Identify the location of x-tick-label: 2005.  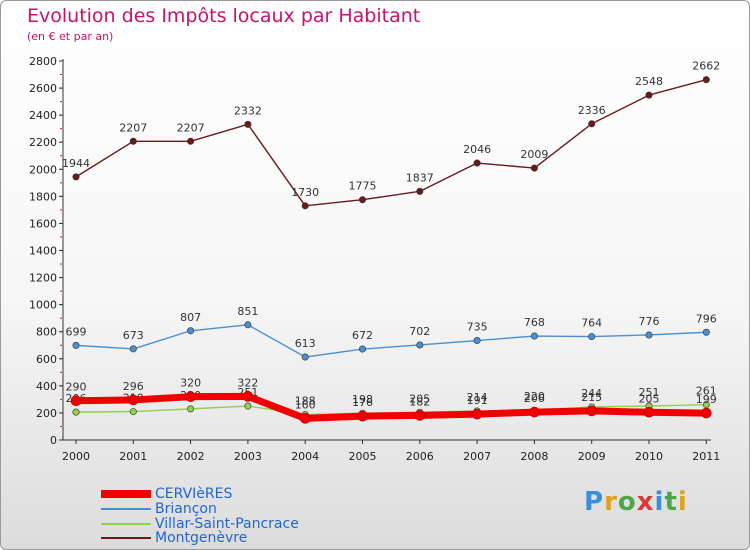
(363, 456).